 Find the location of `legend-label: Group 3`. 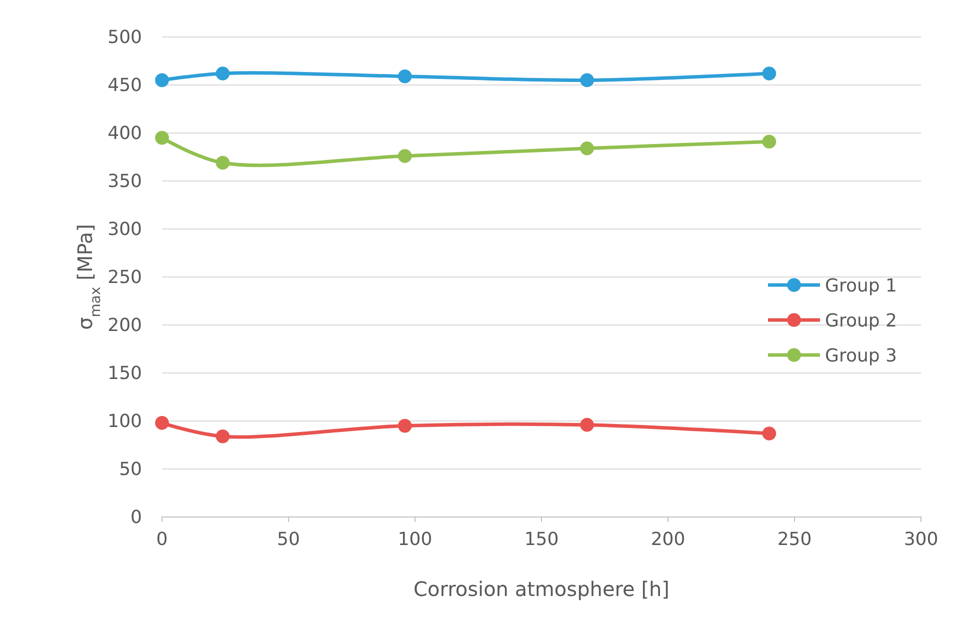

legend-label: Group 3 is located at coordinates (861, 355).